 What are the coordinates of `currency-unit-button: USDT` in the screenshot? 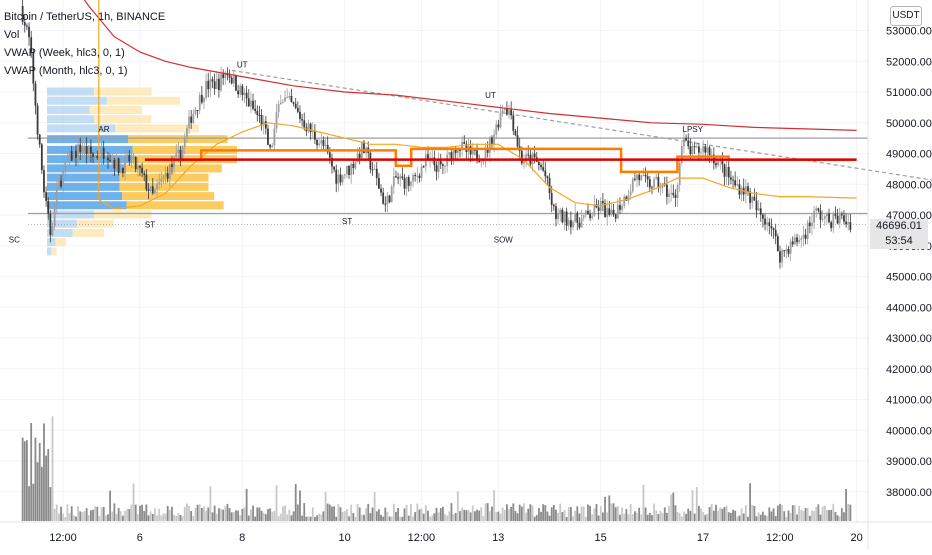 It's located at (906, 16).